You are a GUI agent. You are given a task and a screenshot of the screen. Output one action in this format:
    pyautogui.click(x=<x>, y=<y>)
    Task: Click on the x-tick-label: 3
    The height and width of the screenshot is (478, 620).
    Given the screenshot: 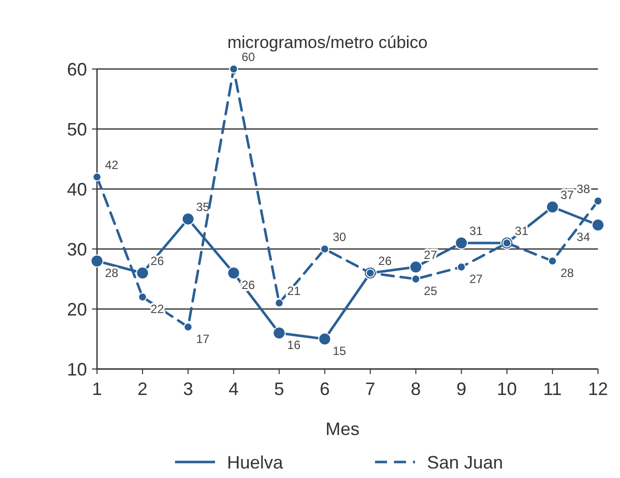 What is the action you would take?
    pyautogui.click(x=188, y=389)
    